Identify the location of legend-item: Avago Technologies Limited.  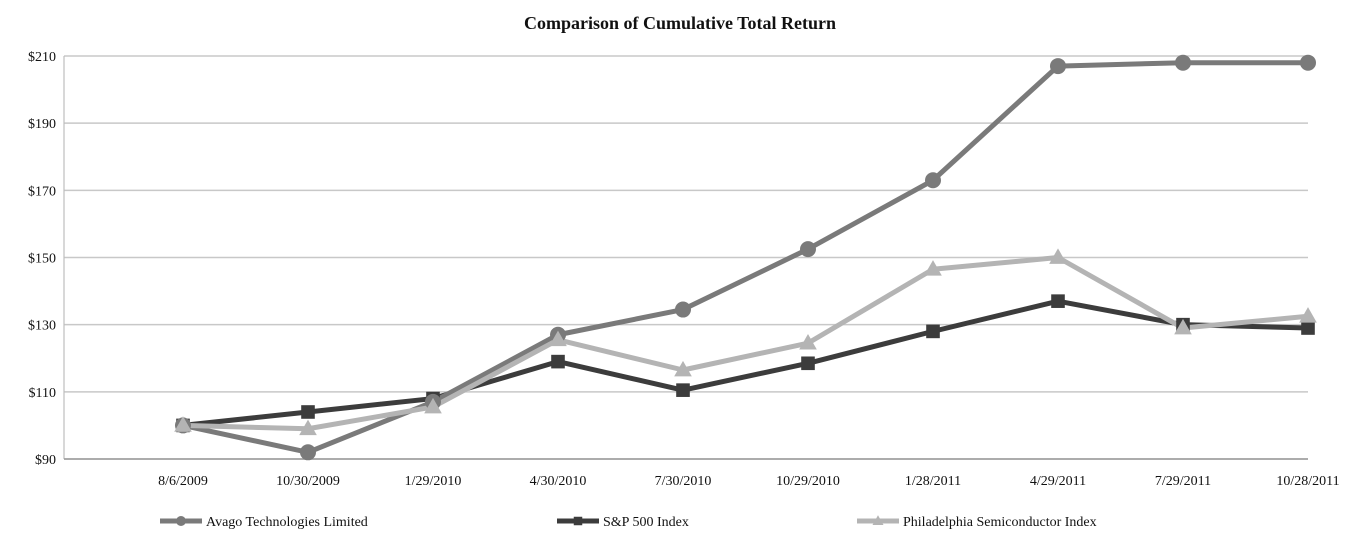
(264, 522).